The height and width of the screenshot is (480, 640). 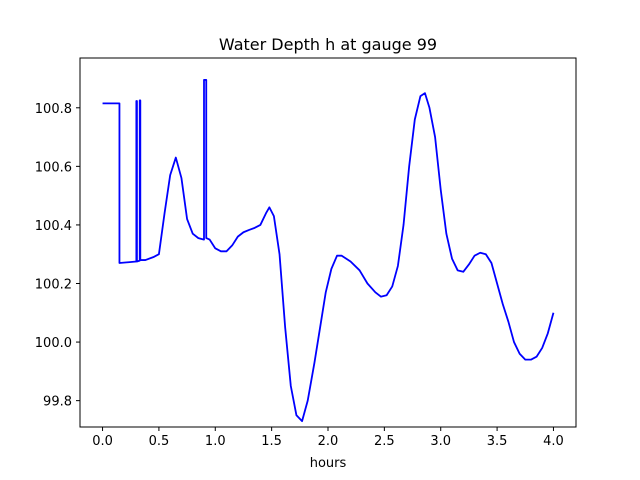 I want to click on y-tick-label: 100.4, so click(x=53, y=226).